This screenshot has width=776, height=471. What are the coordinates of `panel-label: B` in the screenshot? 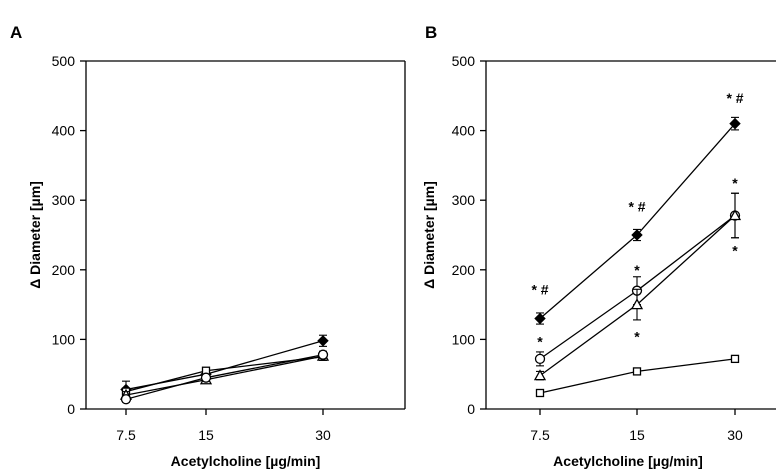 It's located at (431, 32).